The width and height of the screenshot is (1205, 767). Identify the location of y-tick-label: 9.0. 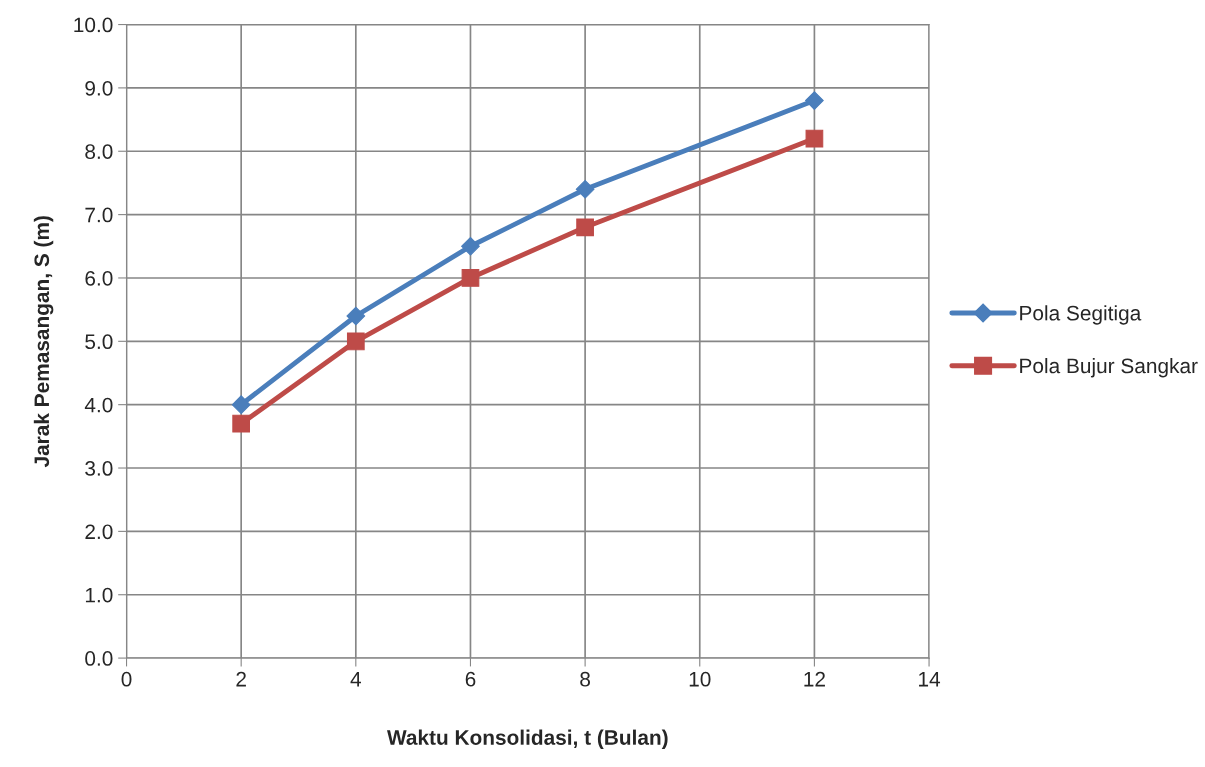
(99, 88).